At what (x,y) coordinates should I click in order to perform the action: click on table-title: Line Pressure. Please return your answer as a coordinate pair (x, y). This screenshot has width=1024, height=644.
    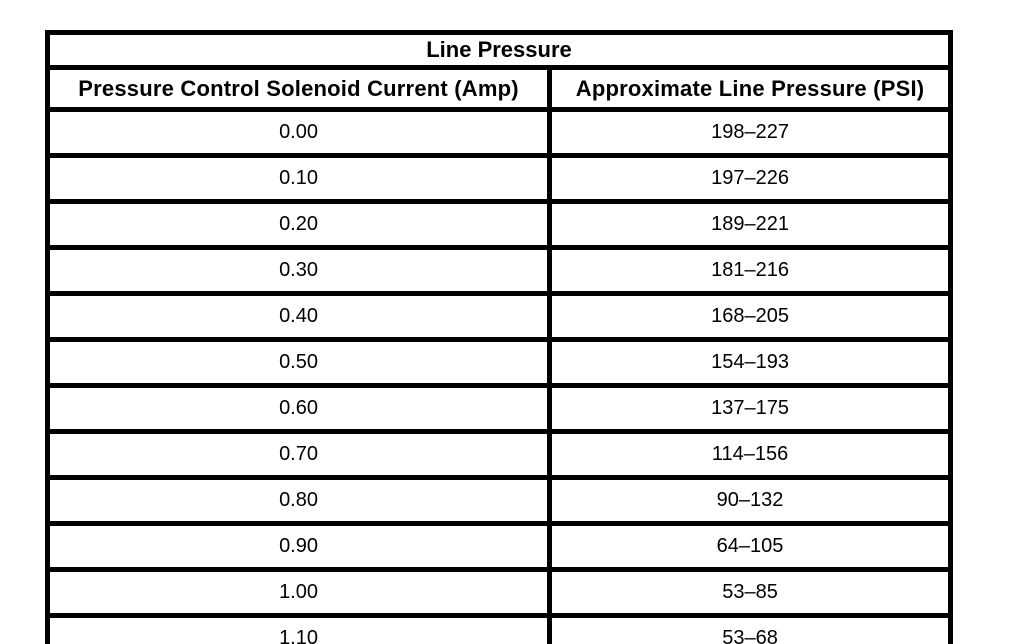
    Looking at the image, I should click on (499, 50).